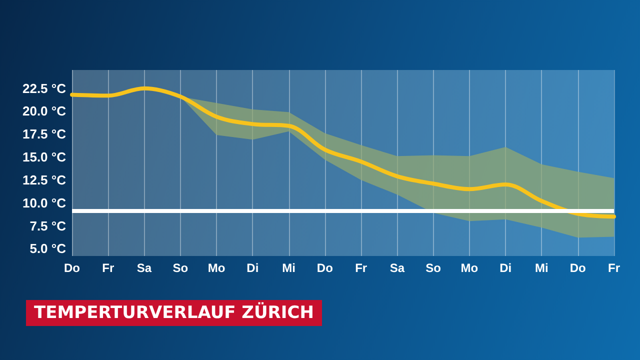 The width and height of the screenshot is (640, 360). Describe the element at coordinates (44, 180) in the screenshot. I see `y-tick-label: 12.5 °C` at that location.